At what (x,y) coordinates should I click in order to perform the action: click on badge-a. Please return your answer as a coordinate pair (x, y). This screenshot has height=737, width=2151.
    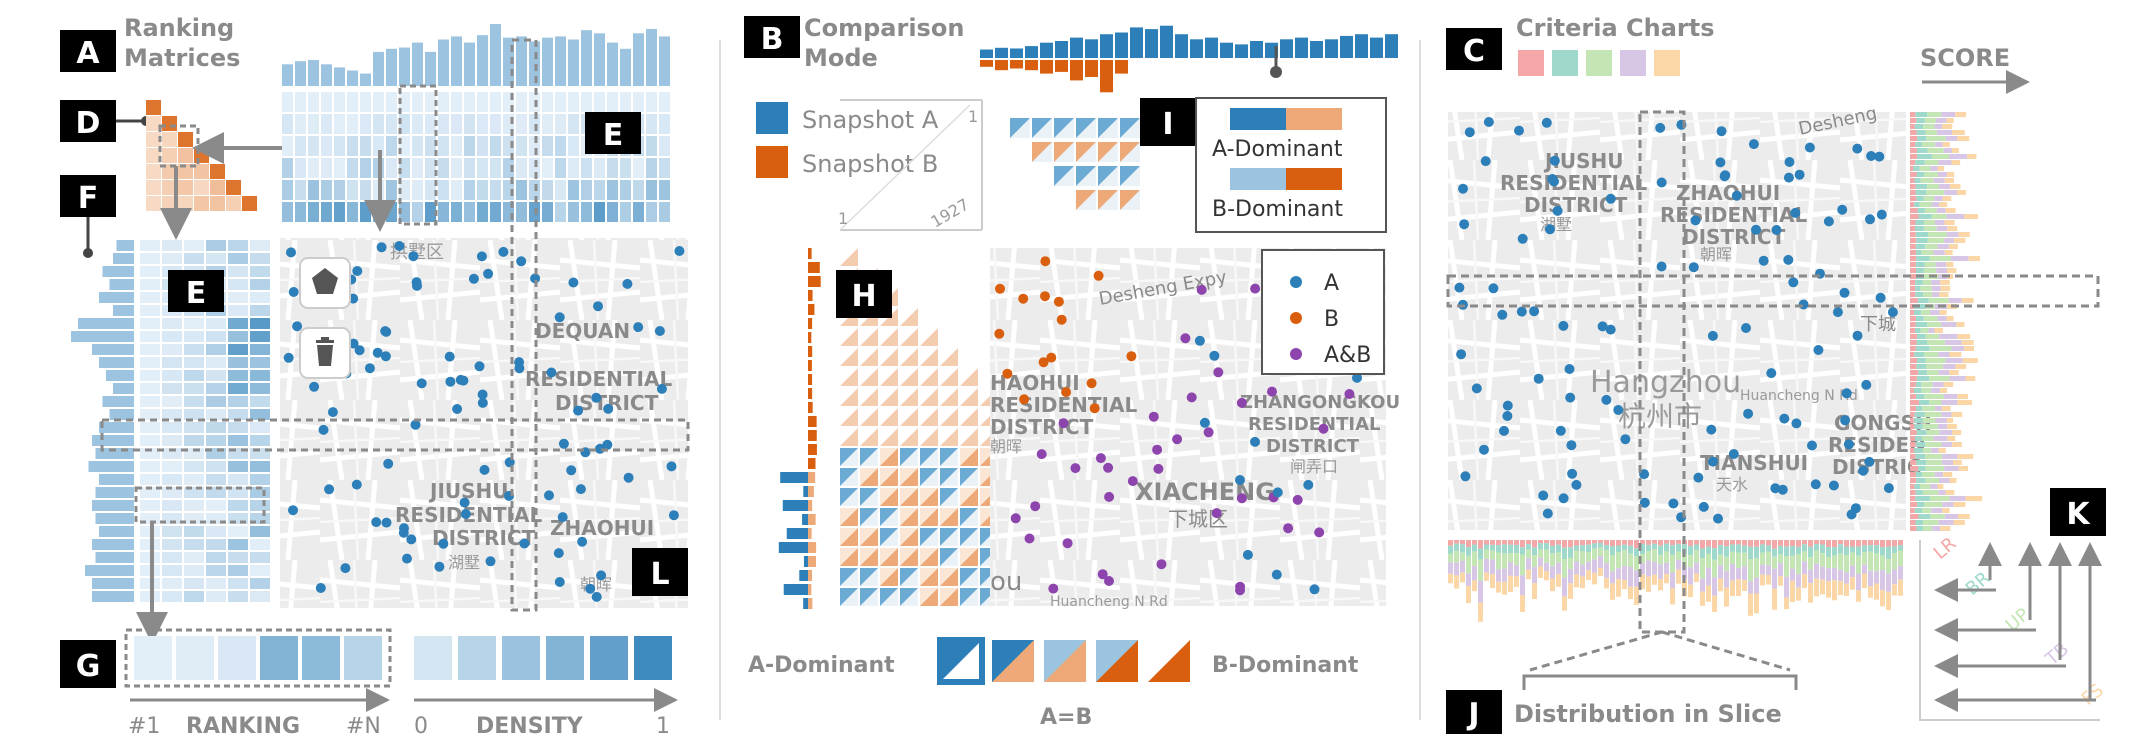
    Looking at the image, I should click on (88, 51).